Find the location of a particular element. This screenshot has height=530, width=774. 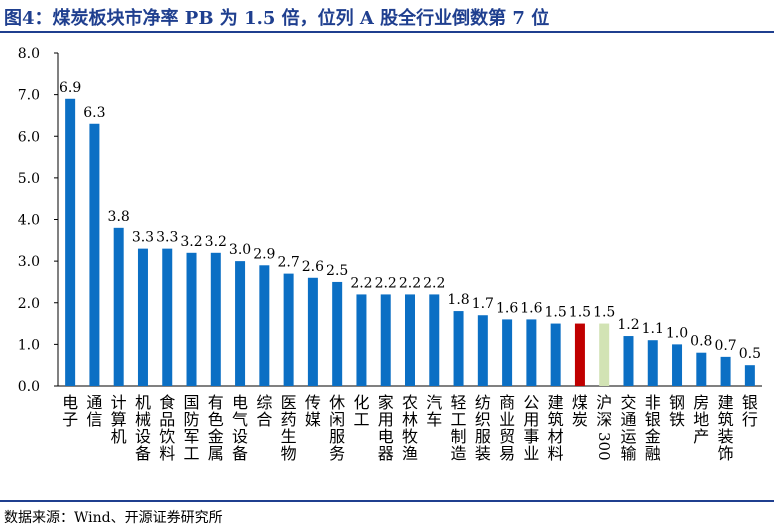

svg-text: 药 is located at coordinates (289, 419).